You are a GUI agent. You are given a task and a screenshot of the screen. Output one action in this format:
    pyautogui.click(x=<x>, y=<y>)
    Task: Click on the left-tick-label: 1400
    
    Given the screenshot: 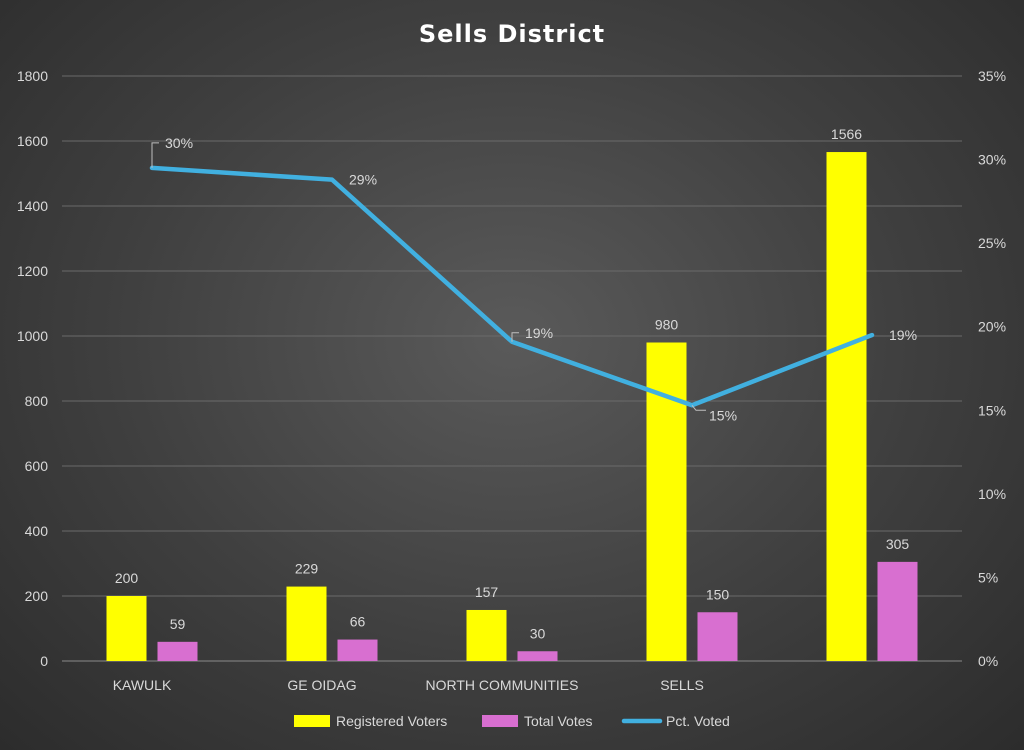 What is the action you would take?
    pyautogui.click(x=32, y=206)
    